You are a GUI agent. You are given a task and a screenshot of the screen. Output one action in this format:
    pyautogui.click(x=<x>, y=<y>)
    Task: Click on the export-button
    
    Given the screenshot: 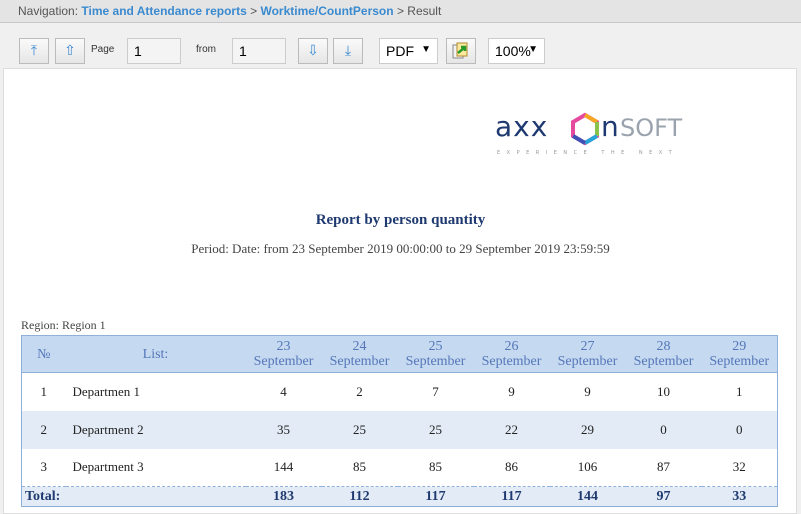 What is the action you would take?
    pyautogui.click(x=461, y=51)
    